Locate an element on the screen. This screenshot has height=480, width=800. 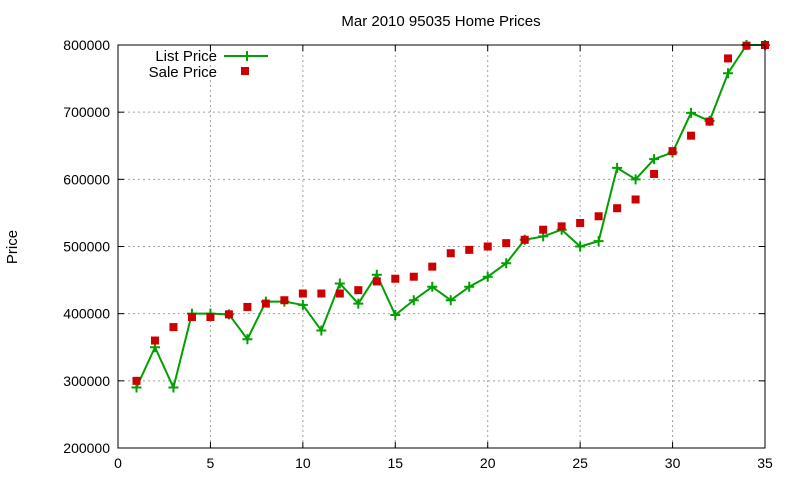
legend-label-list-price: List Price is located at coordinates (186, 56).